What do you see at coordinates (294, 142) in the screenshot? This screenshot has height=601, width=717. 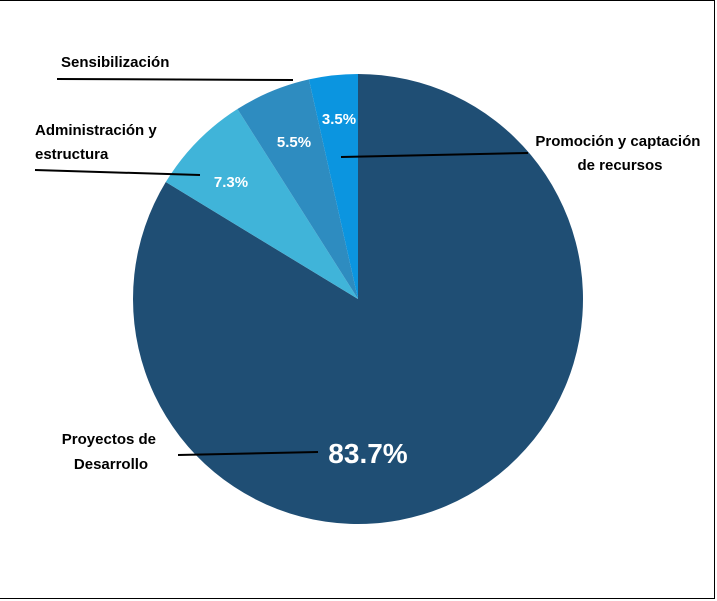 I see `slice-value-label-sensibilizacion: 5.5%` at bounding box center [294, 142].